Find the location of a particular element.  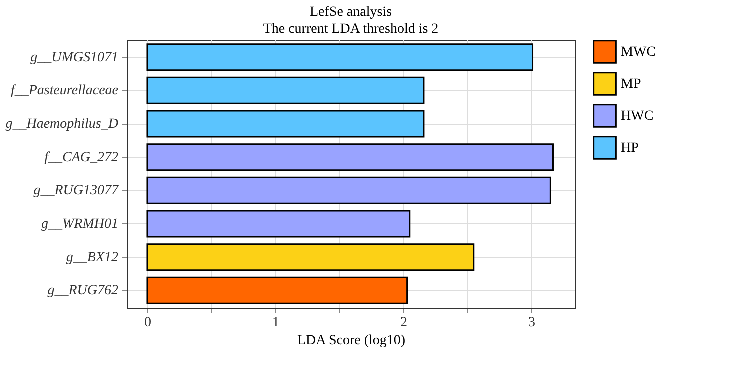

chart-subtitle: The current LDA threshold is 2 is located at coordinates (351, 29).